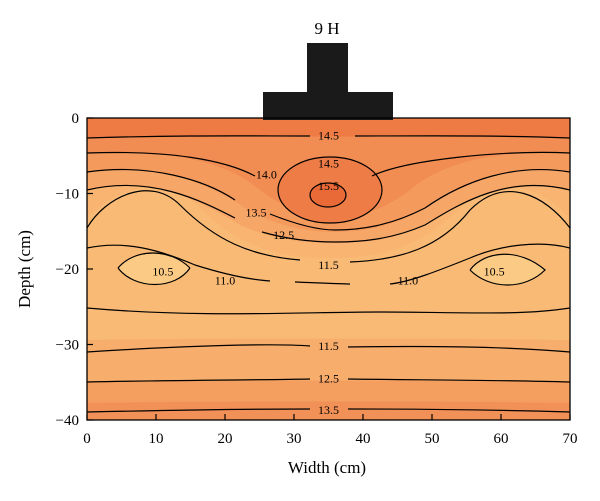  I want to click on contour-line-10-5-right, so click(507, 269).